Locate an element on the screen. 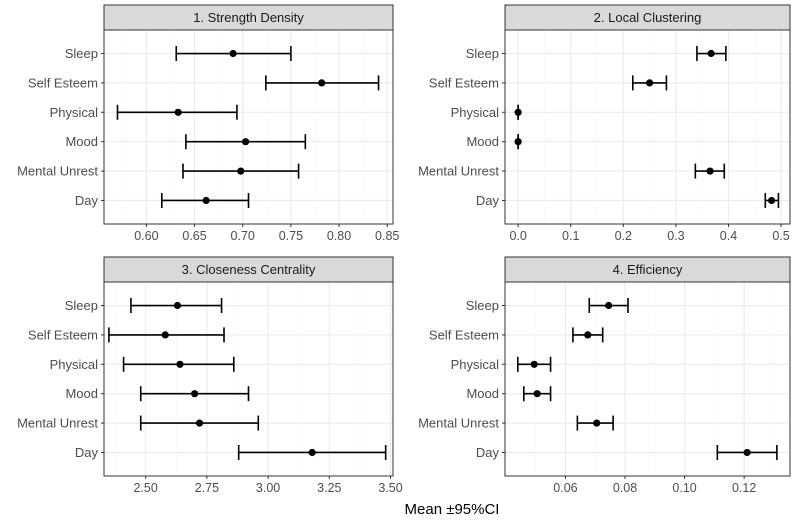 The width and height of the screenshot is (796, 521). x-tick-label: 0.2 is located at coordinates (623, 236).